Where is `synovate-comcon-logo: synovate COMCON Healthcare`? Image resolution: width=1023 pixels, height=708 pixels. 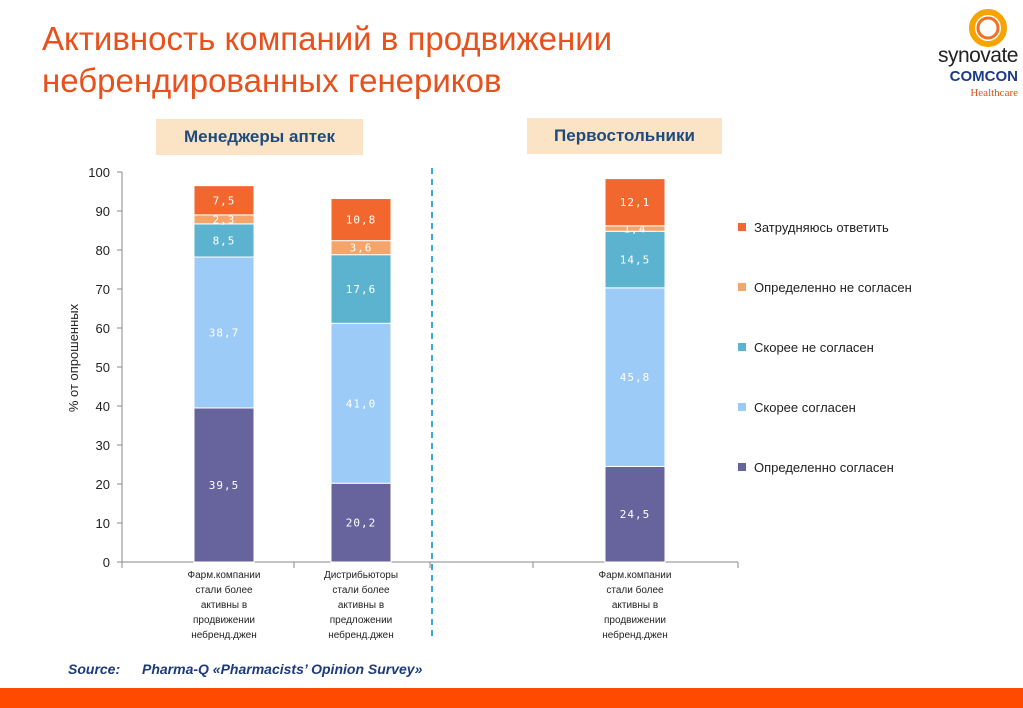
synovate-comcon-logo: synovate COMCON Healthcare is located at coordinates (958, 56).